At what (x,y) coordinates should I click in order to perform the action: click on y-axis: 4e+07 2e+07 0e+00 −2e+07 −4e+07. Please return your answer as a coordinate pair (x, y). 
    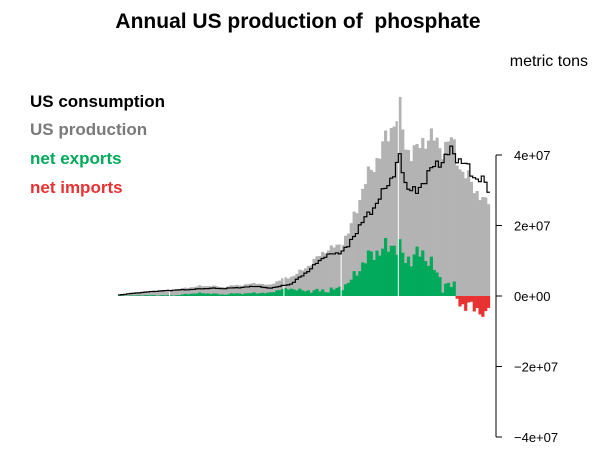
    Looking at the image, I should click on (526, 296).